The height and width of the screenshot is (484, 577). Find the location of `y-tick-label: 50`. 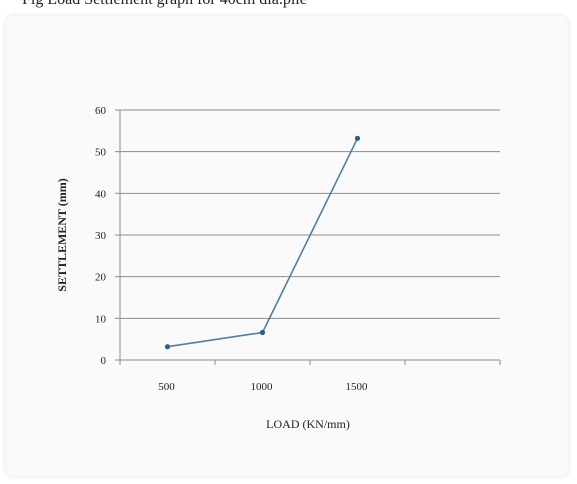

y-tick-label: 50 is located at coordinates (101, 153).